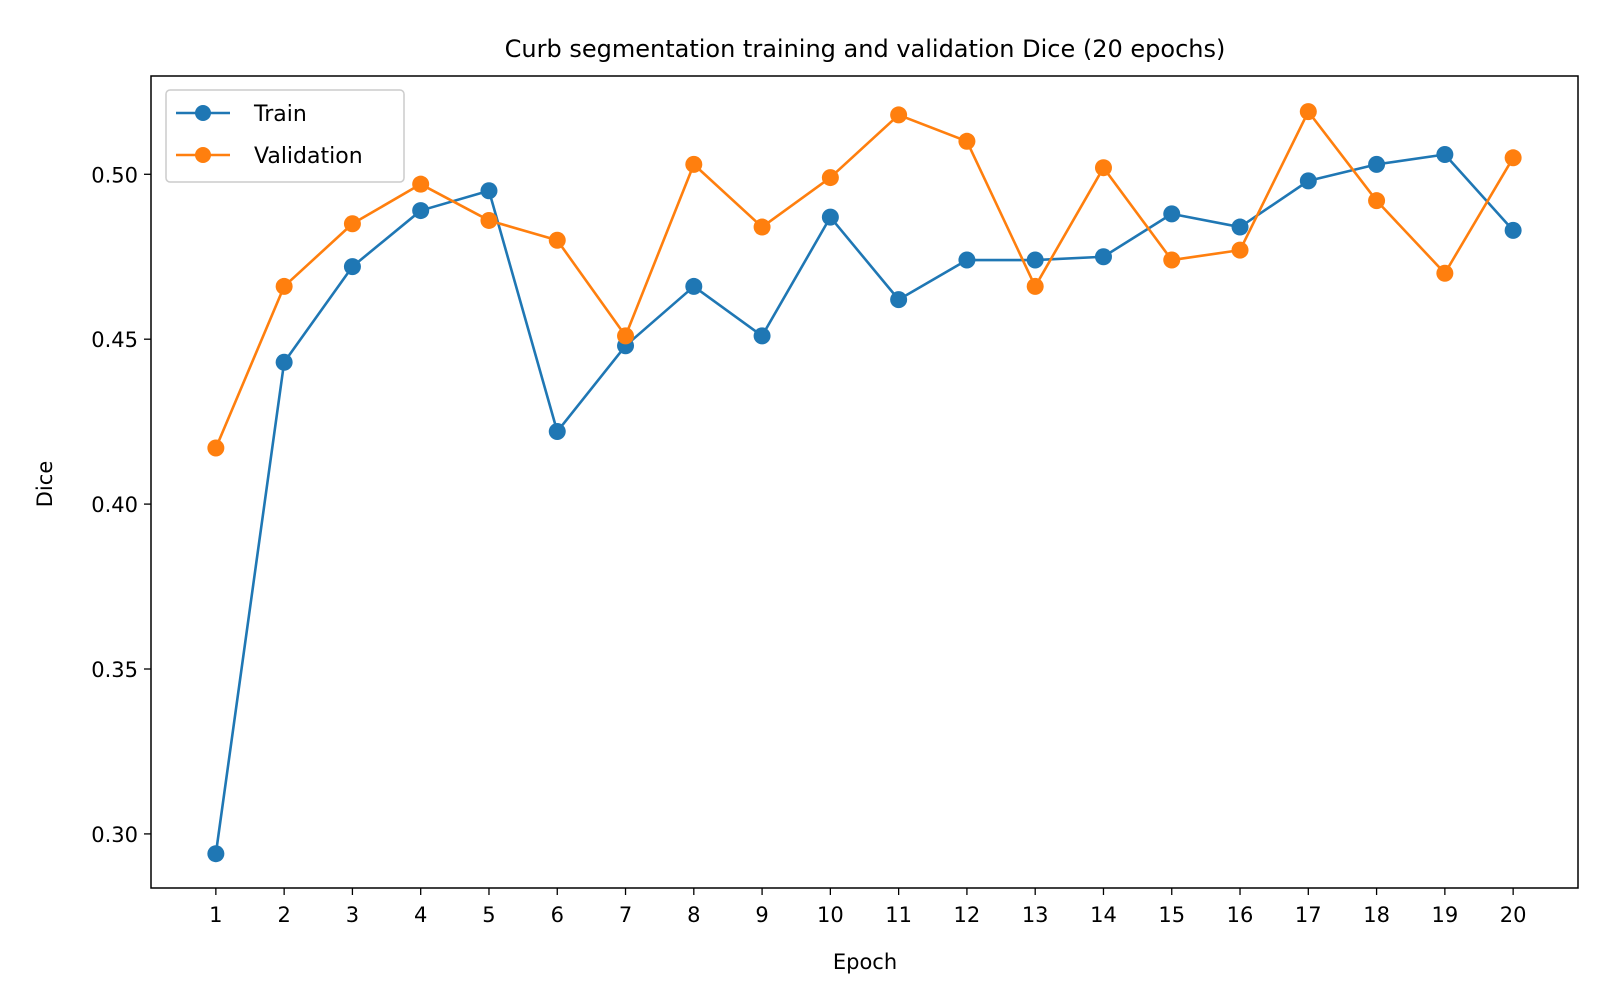 This screenshot has height=1000, width=1600. Describe the element at coordinates (114, 835) in the screenshot. I see `y-tick-label: 0.30` at that location.